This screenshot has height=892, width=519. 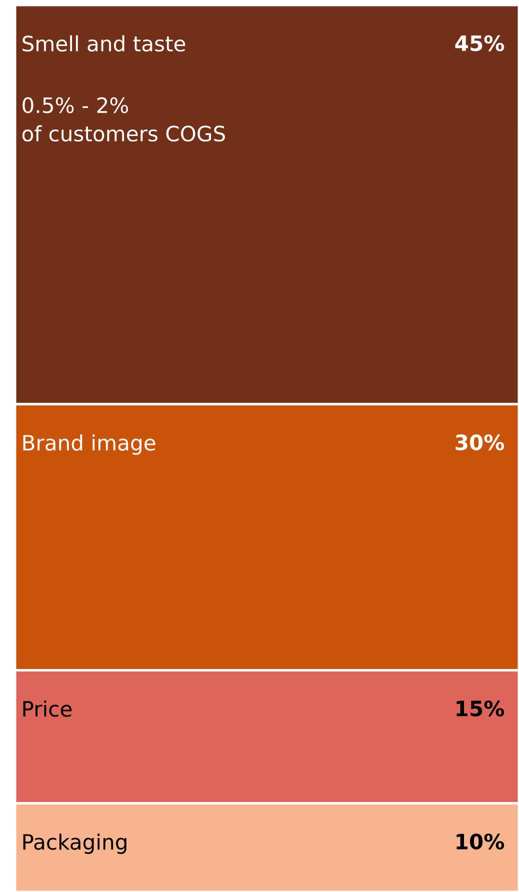 I want to click on data-label: 15%, so click(x=480, y=708).